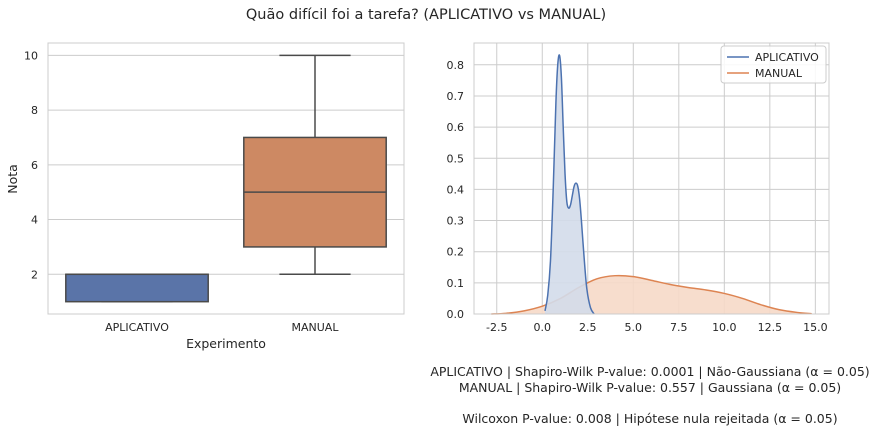 This screenshot has height=433, width=877. Describe the element at coordinates (34, 220) in the screenshot. I see `boxplot-y-tick-label: 4` at that location.